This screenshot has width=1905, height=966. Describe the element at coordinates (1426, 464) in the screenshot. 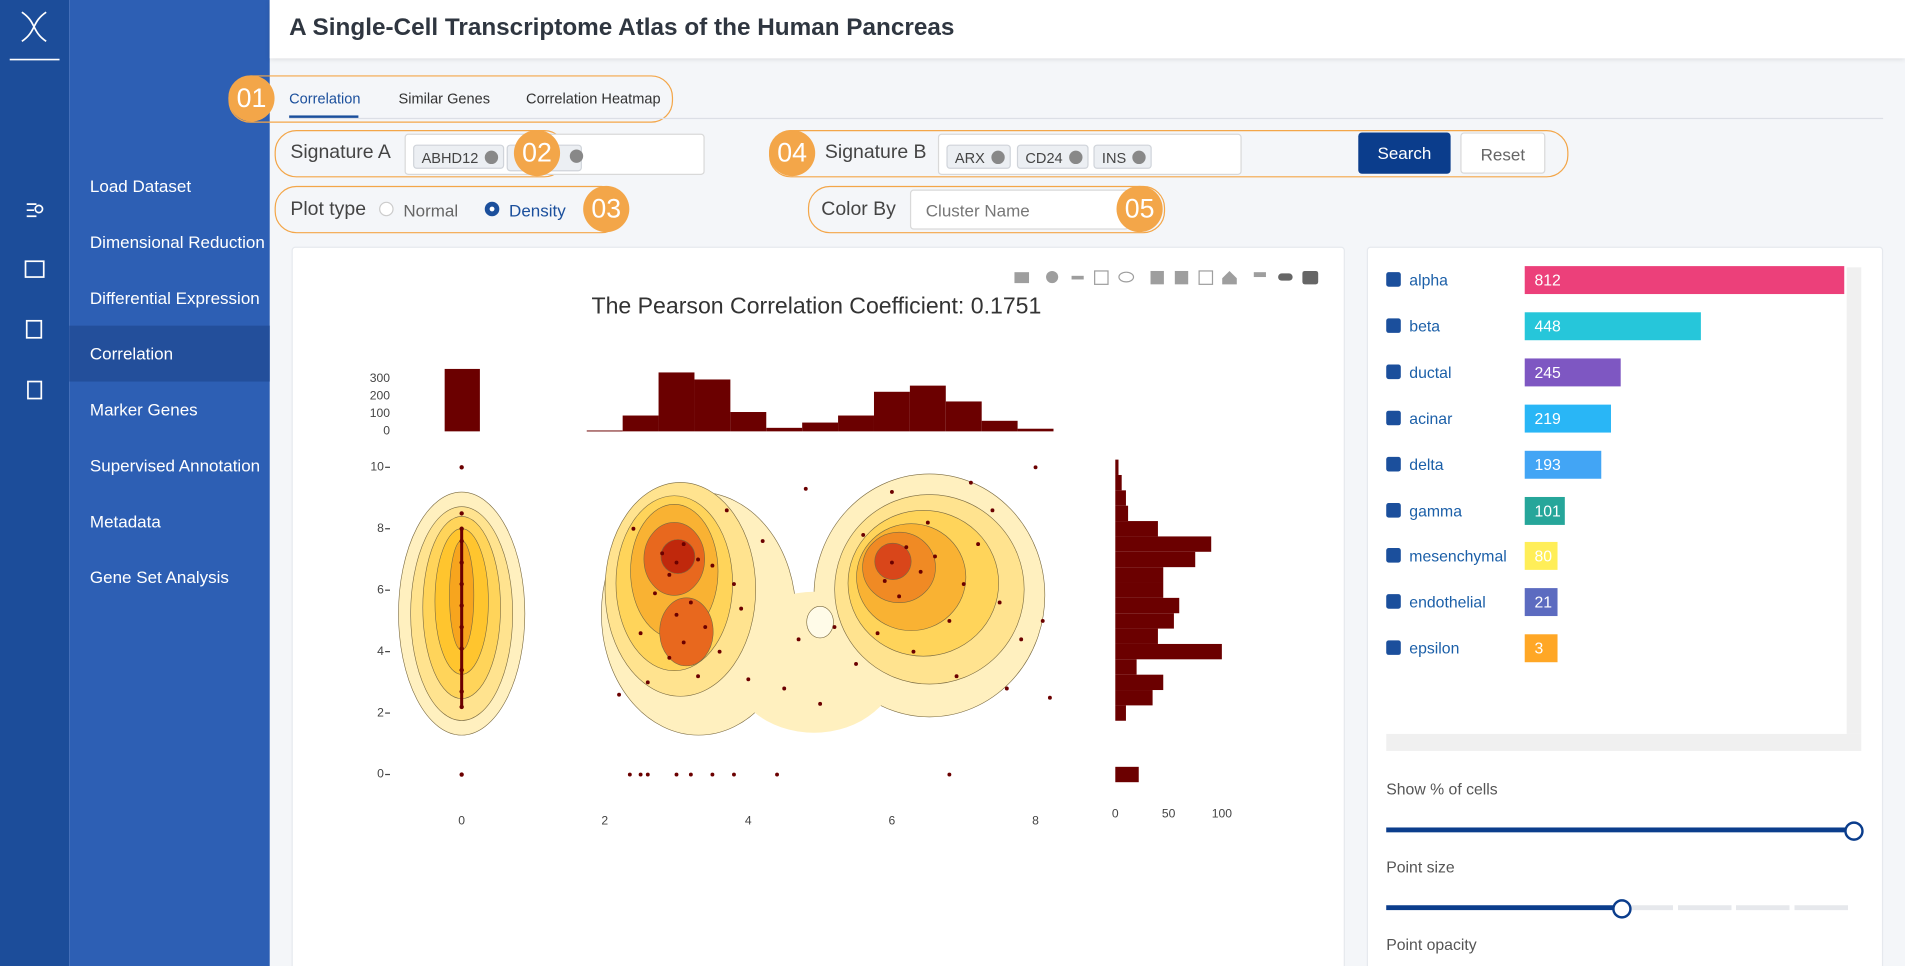

I see `cluster-name: delta` at that location.